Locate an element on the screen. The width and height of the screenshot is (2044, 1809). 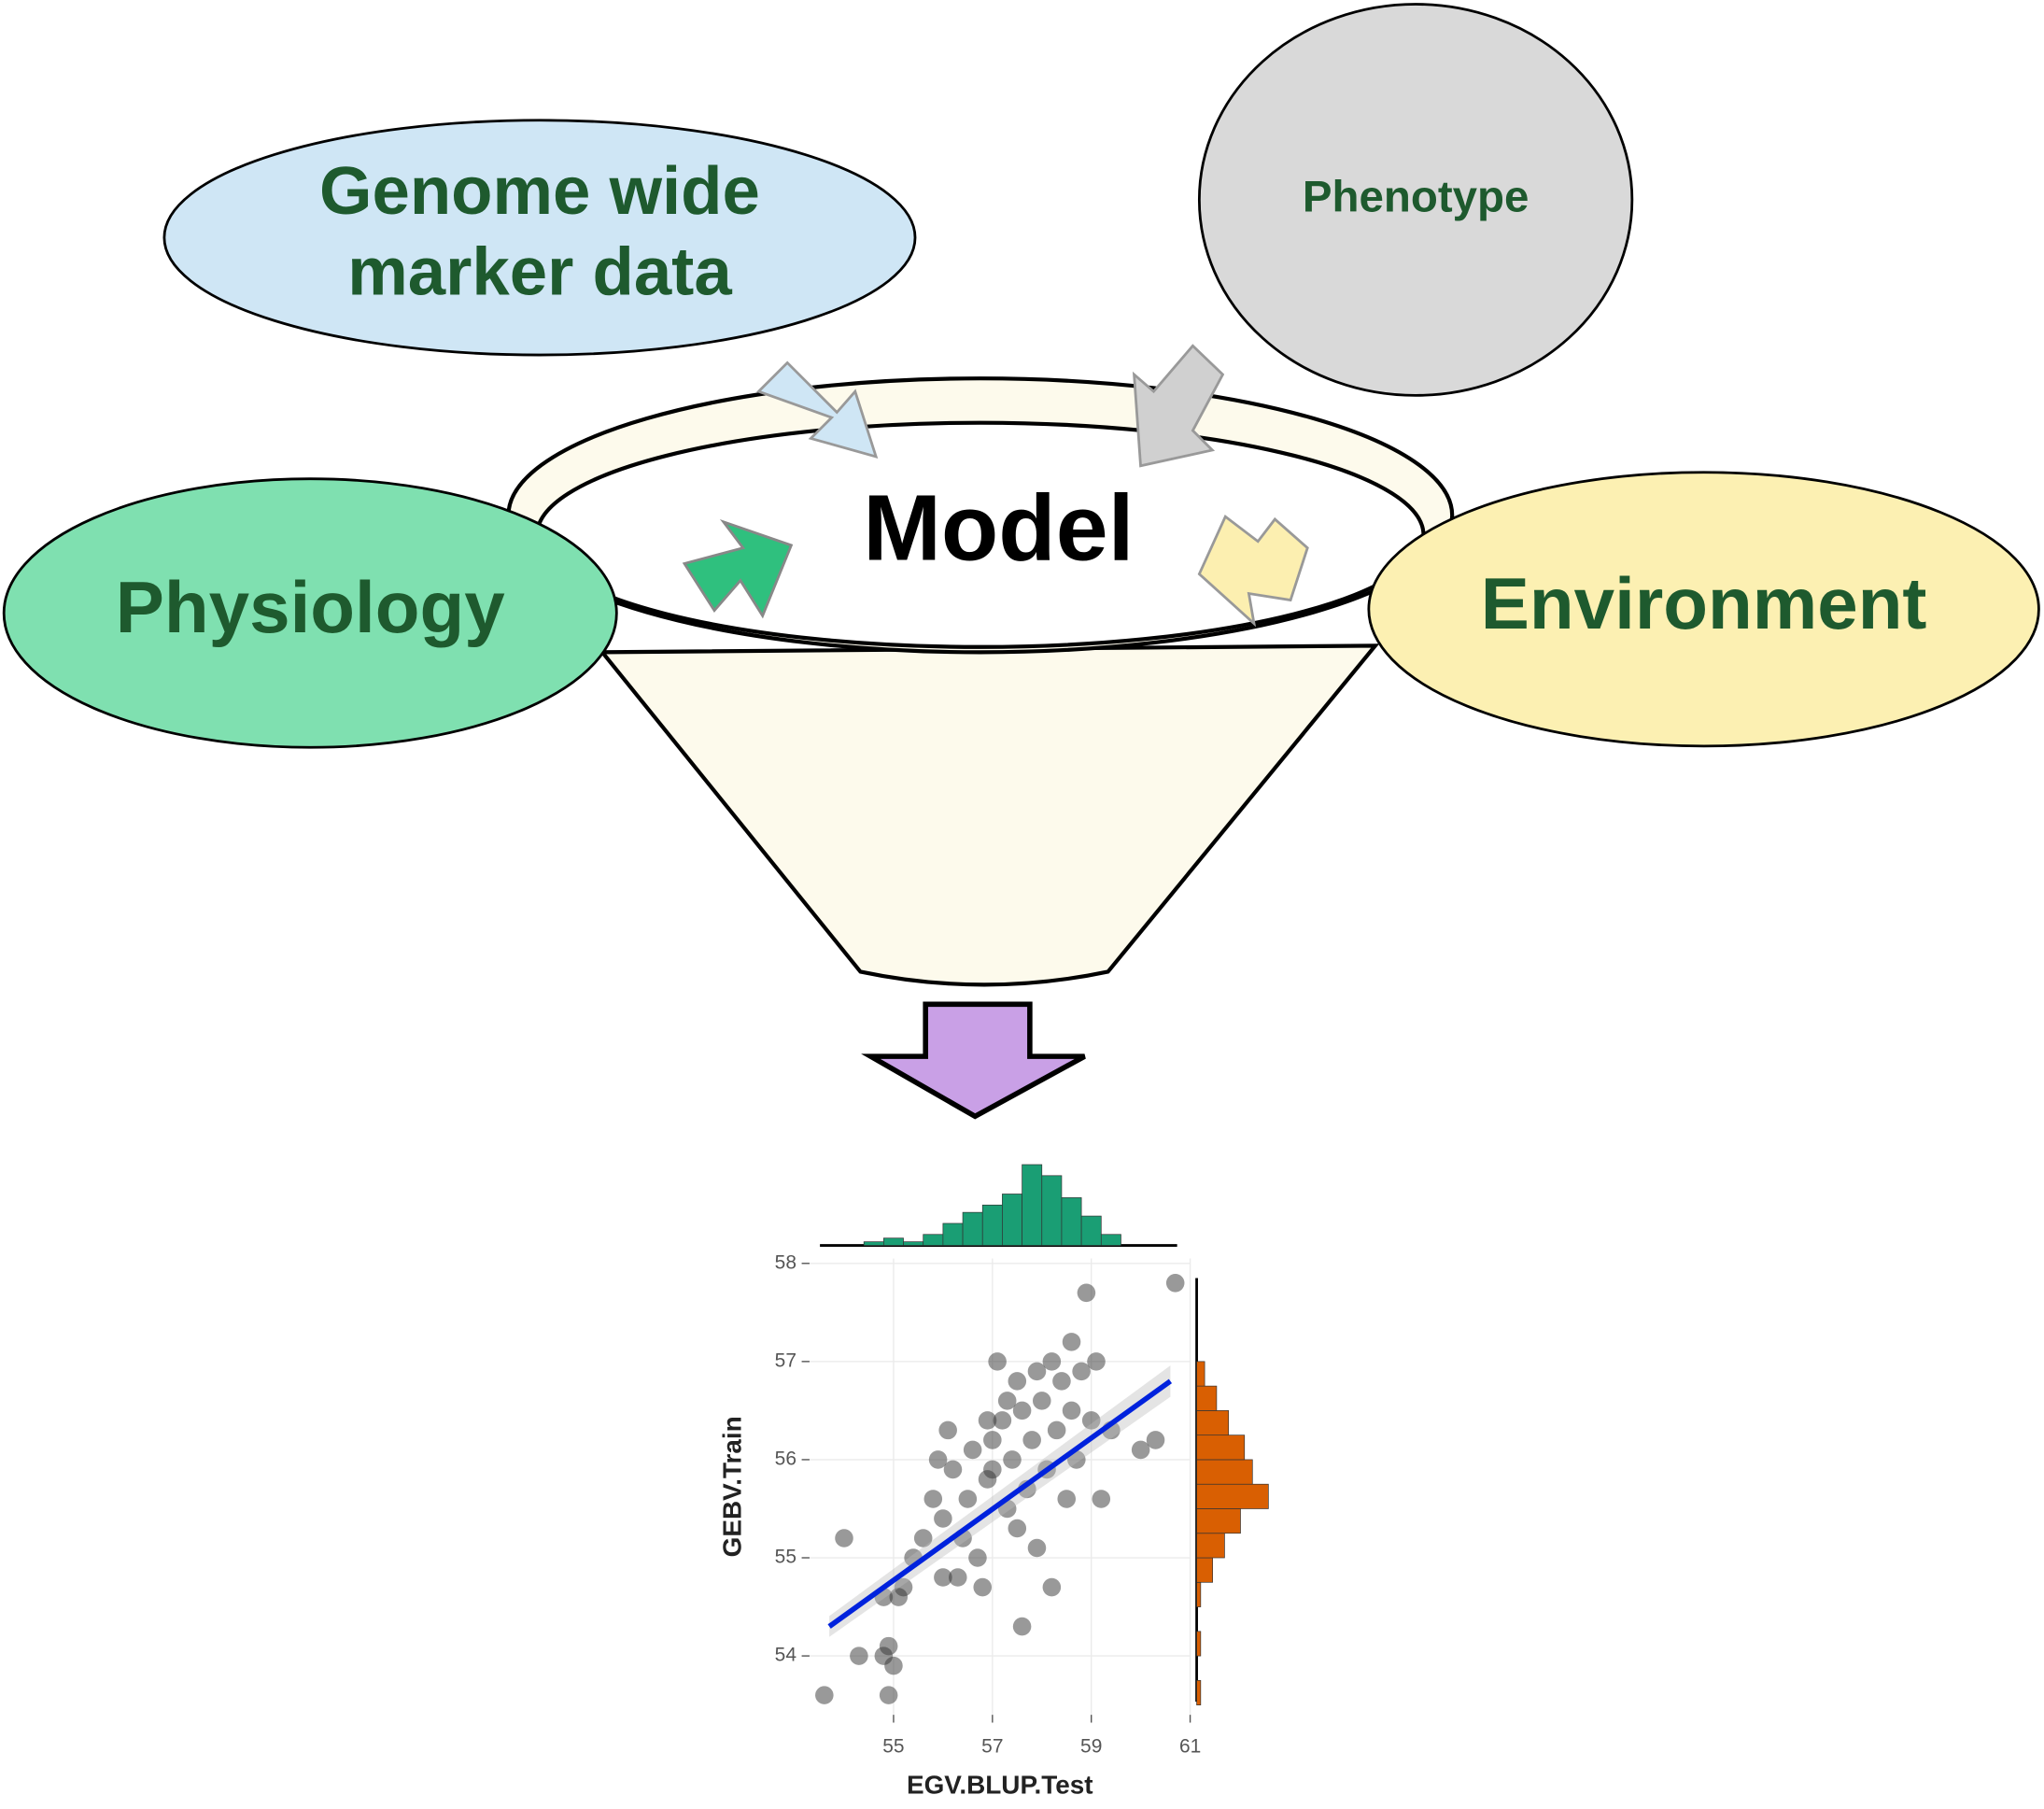
environment-ellipse is located at coordinates (1703, 609).